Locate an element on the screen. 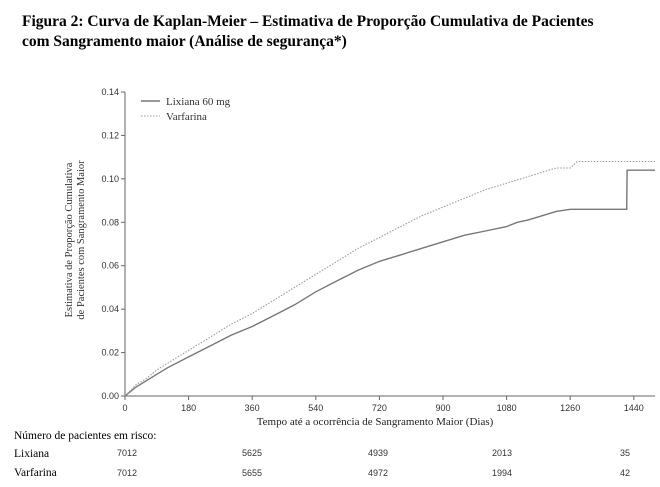 Image resolution: width=660 pixels, height=487 pixels. legend-label-0: Lixiana 60 mg is located at coordinates (198, 102).